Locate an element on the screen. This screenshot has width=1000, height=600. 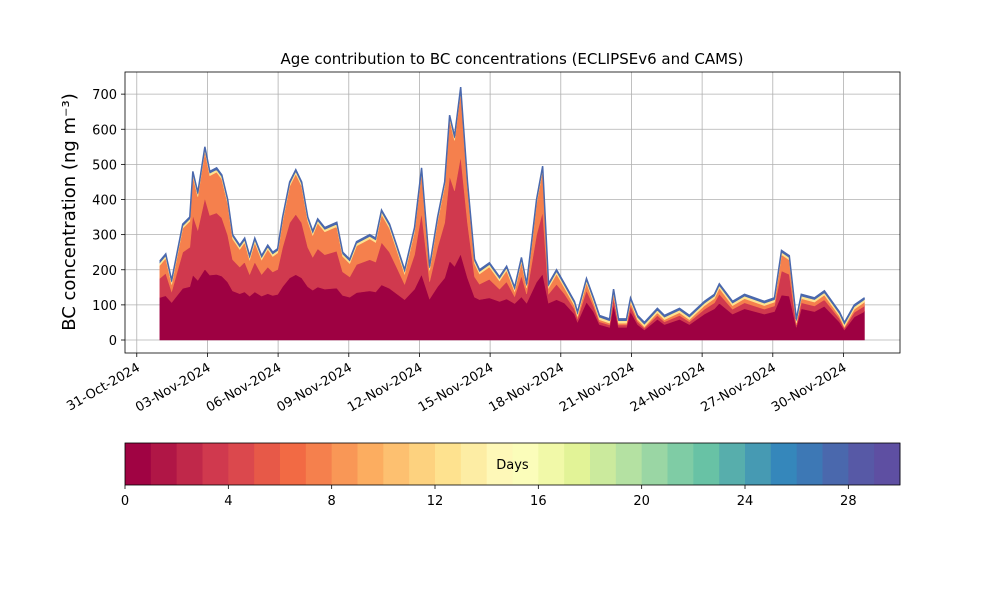
y-tick-label: 200 is located at coordinates (104, 271).